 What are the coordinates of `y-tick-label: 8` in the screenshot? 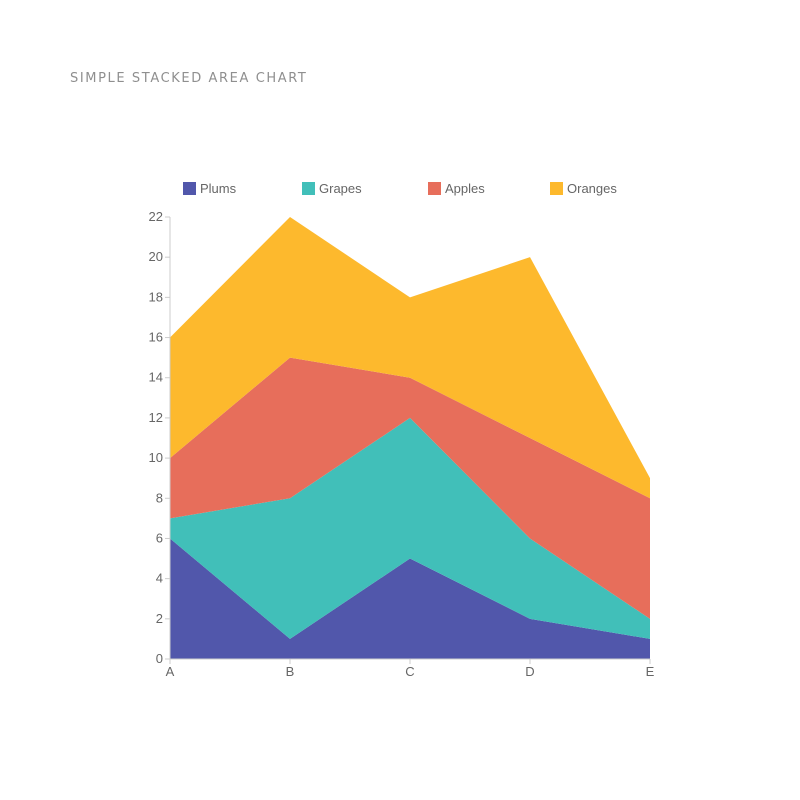 It's located at (159, 497).